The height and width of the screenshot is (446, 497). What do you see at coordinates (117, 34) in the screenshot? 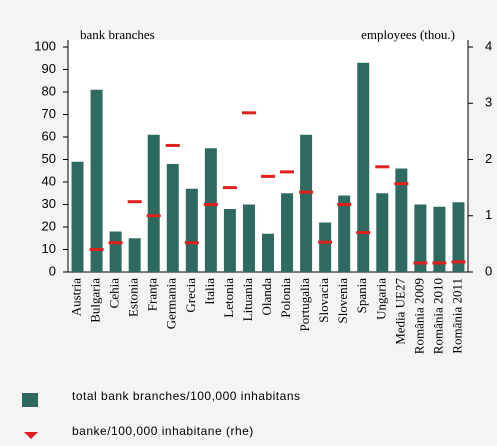
I see `annotation: bank branches` at bounding box center [117, 34].